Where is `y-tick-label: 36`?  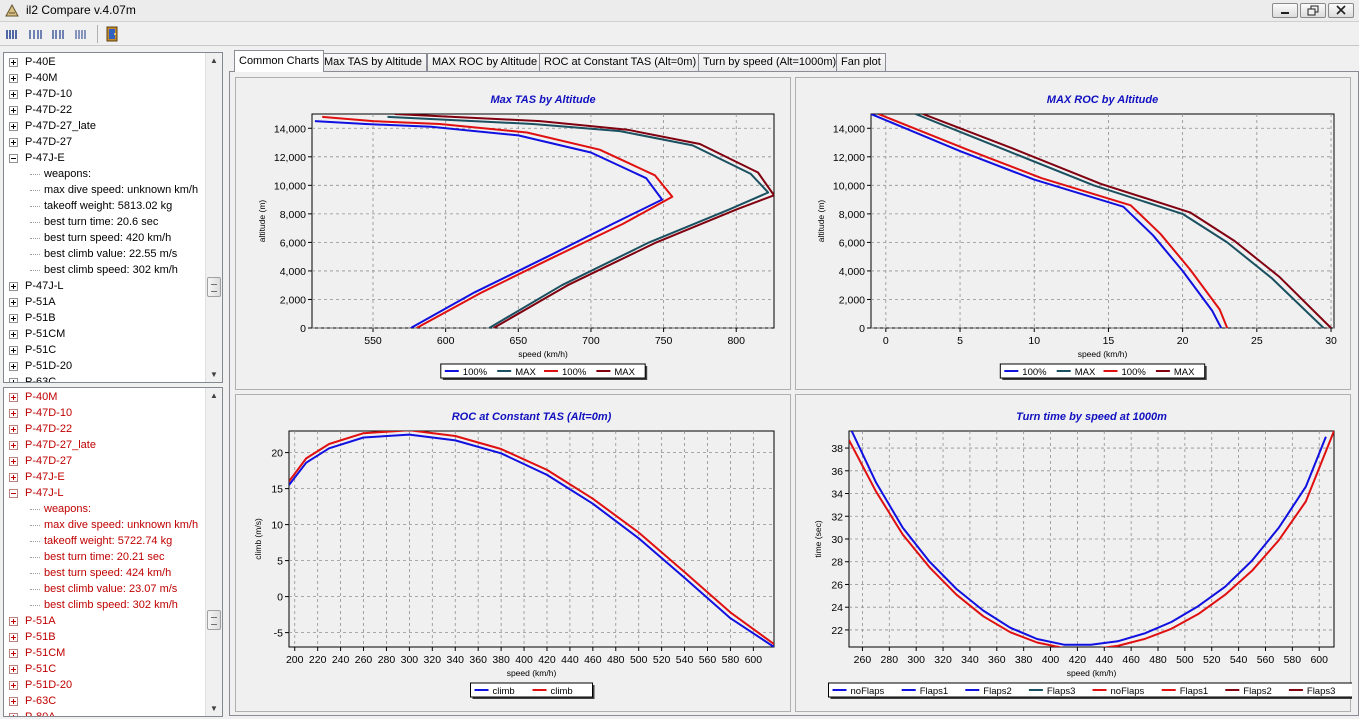
y-tick-label: 36 is located at coordinates (837, 472).